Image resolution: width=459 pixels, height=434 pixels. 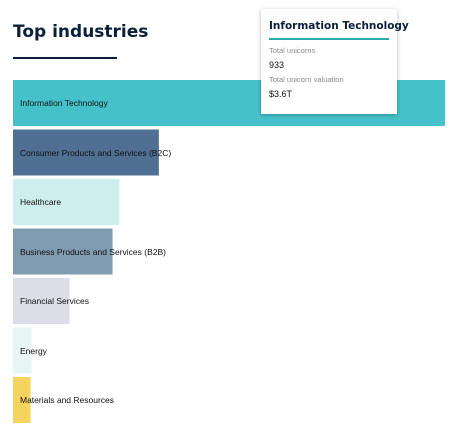 I want to click on bar-label-materials-and-resources: Materials and Resources, so click(x=67, y=400).